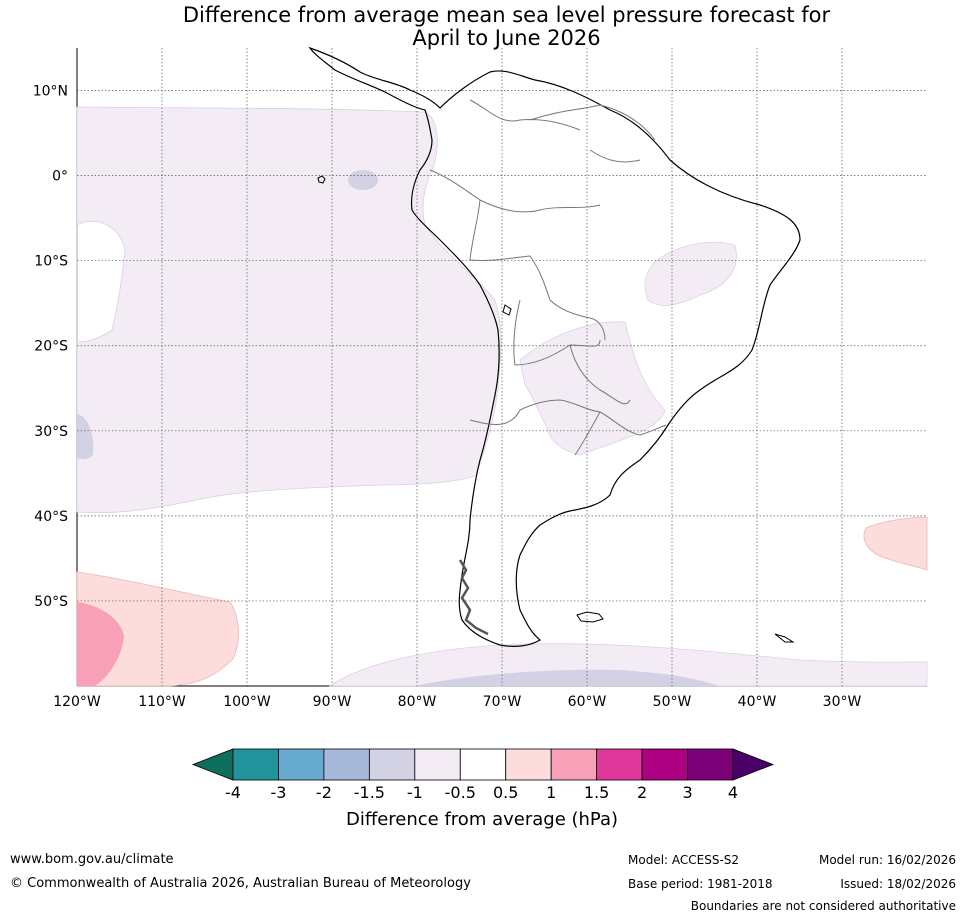 The width and height of the screenshot is (965, 923). What do you see at coordinates (502, 702) in the screenshot?
I see `longitude-label: 70°W` at bounding box center [502, 702].